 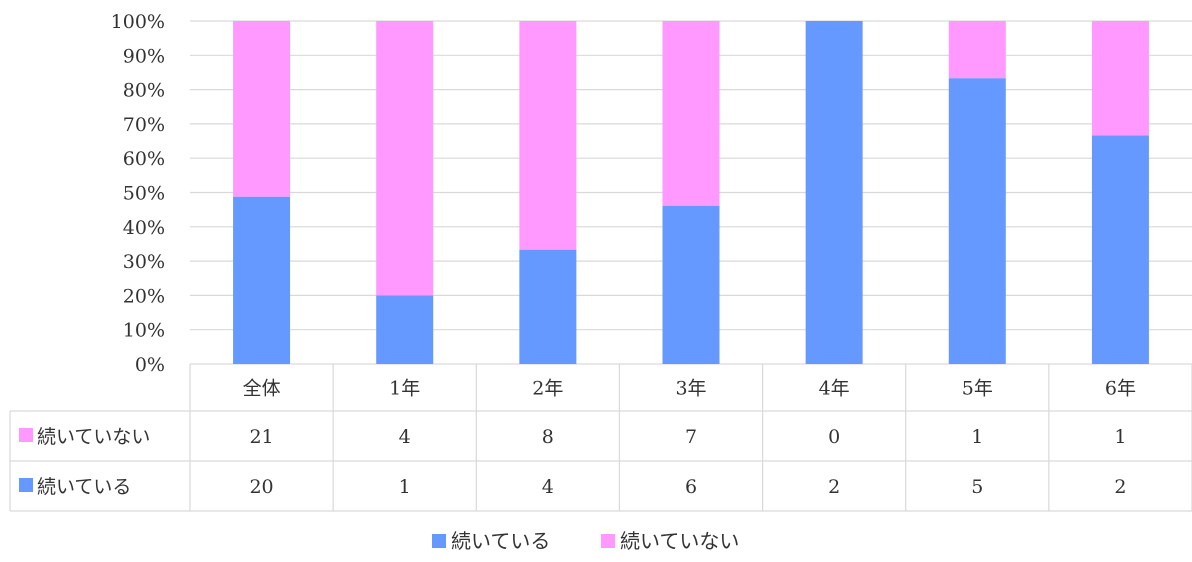 What do you see at coordinates (144, 228) in the screenshot?
I see `y-tick-label: 40%` at bounding box center [144, 228].